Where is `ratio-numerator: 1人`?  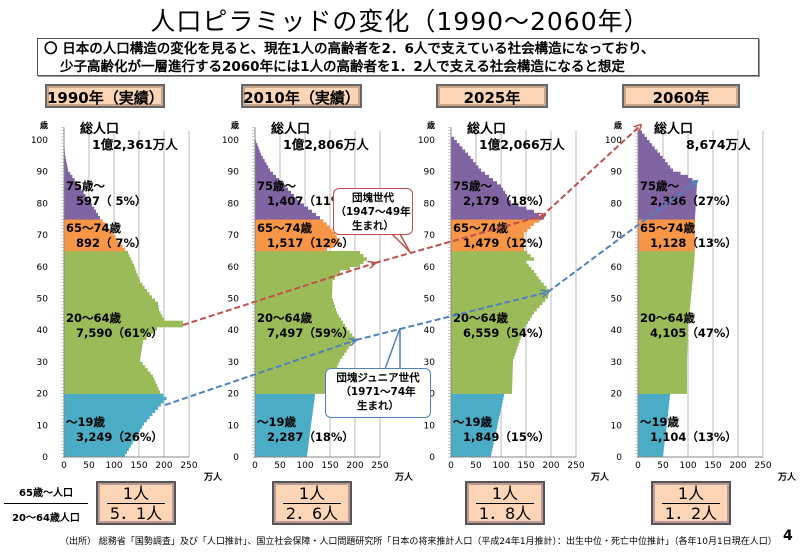
ratio-numerator: 1人 is located at coordinates (505, 494).